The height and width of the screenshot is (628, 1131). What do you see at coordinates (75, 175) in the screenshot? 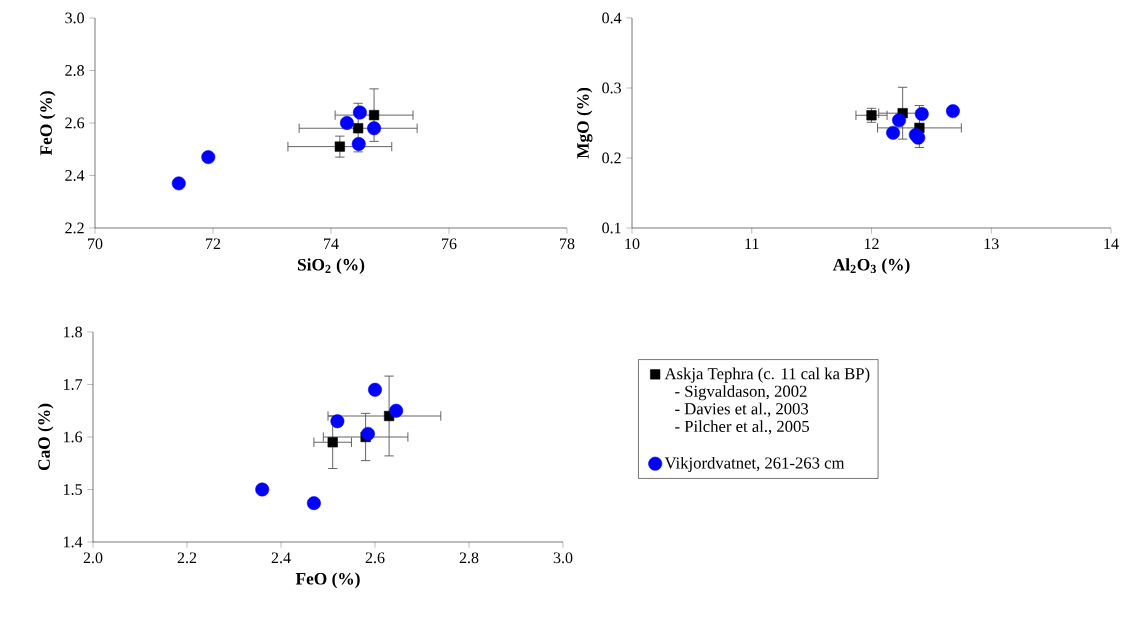
I see `y-tick-label: 2.4` at bounding box center [75, 175].